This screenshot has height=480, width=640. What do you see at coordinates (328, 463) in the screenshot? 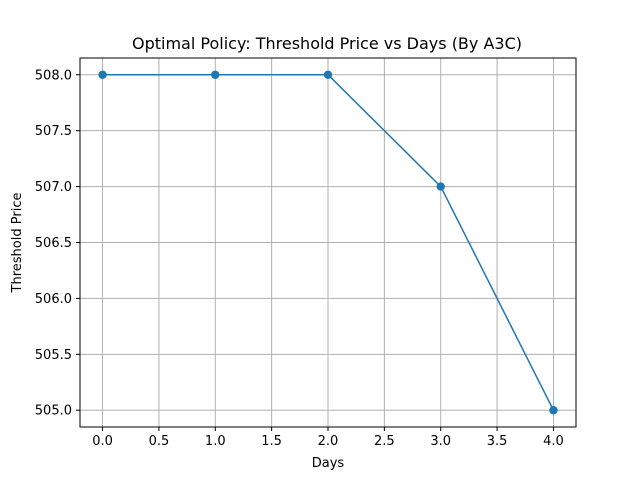
I see `x-axis-label: Days` at bounding box center [328, 463].